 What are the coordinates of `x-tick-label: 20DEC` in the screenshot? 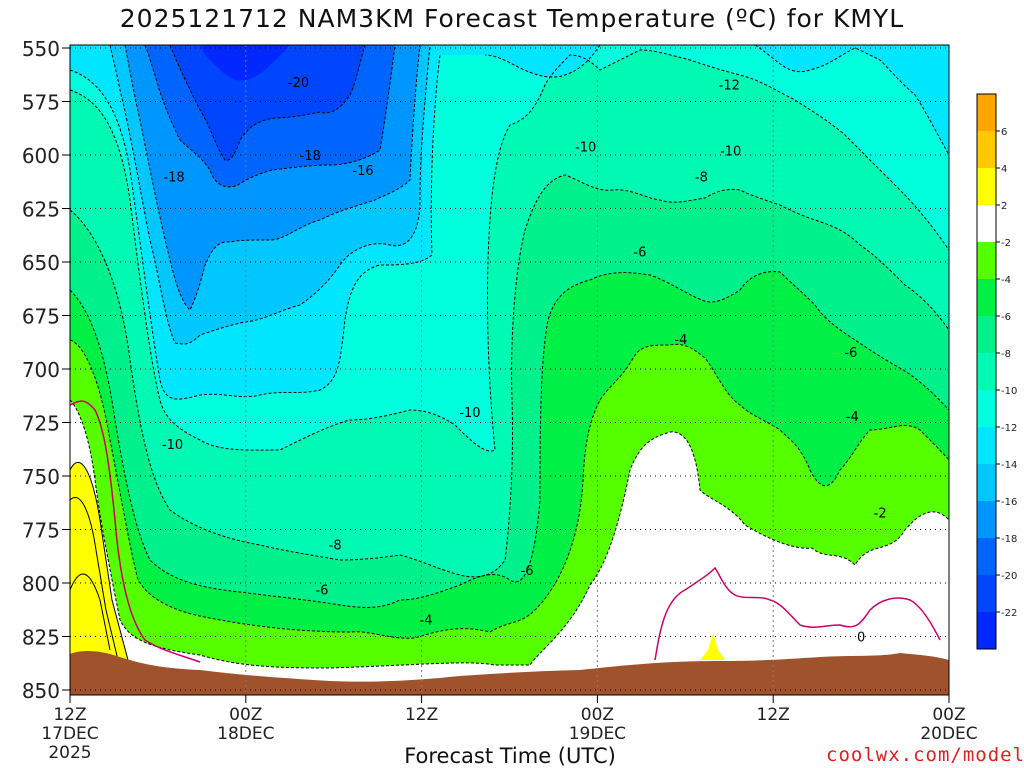 It's located at (948, 734).